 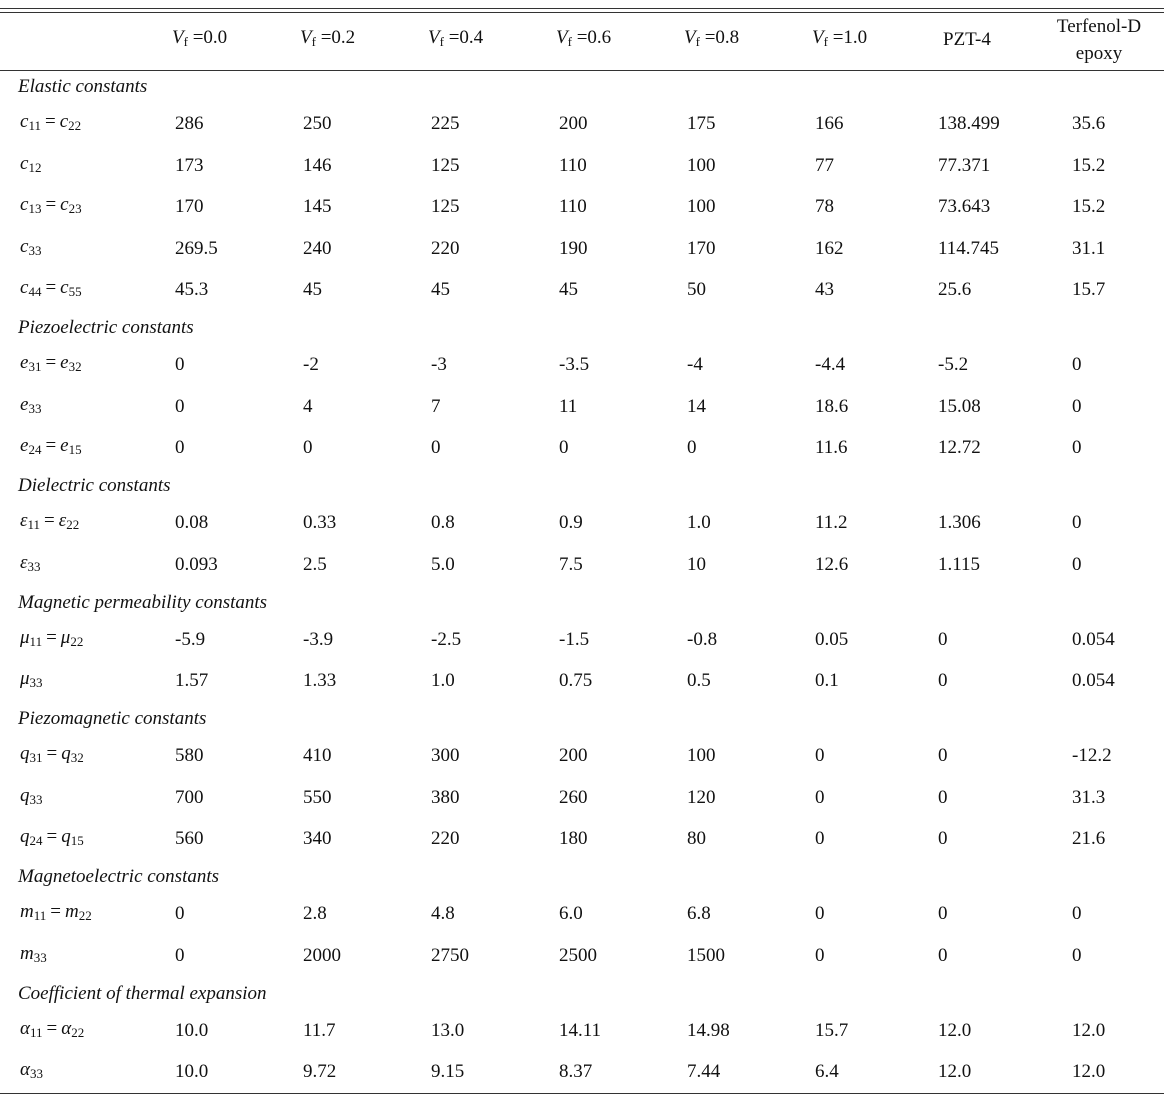 I want to click on cell: 12.72, so click(x=959, y=447).